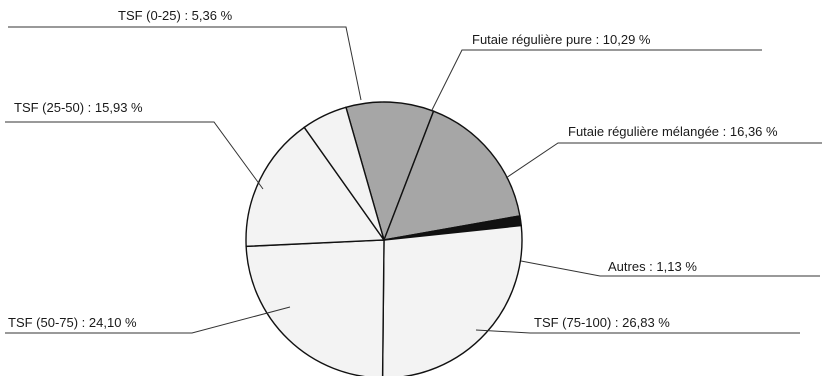 The width and height of the screenshot is (832, 376). What do you see at coordinates (596, 80) in the screenshot?
I see `leader-line-futaie-pure` at bounding box center [596, 80].